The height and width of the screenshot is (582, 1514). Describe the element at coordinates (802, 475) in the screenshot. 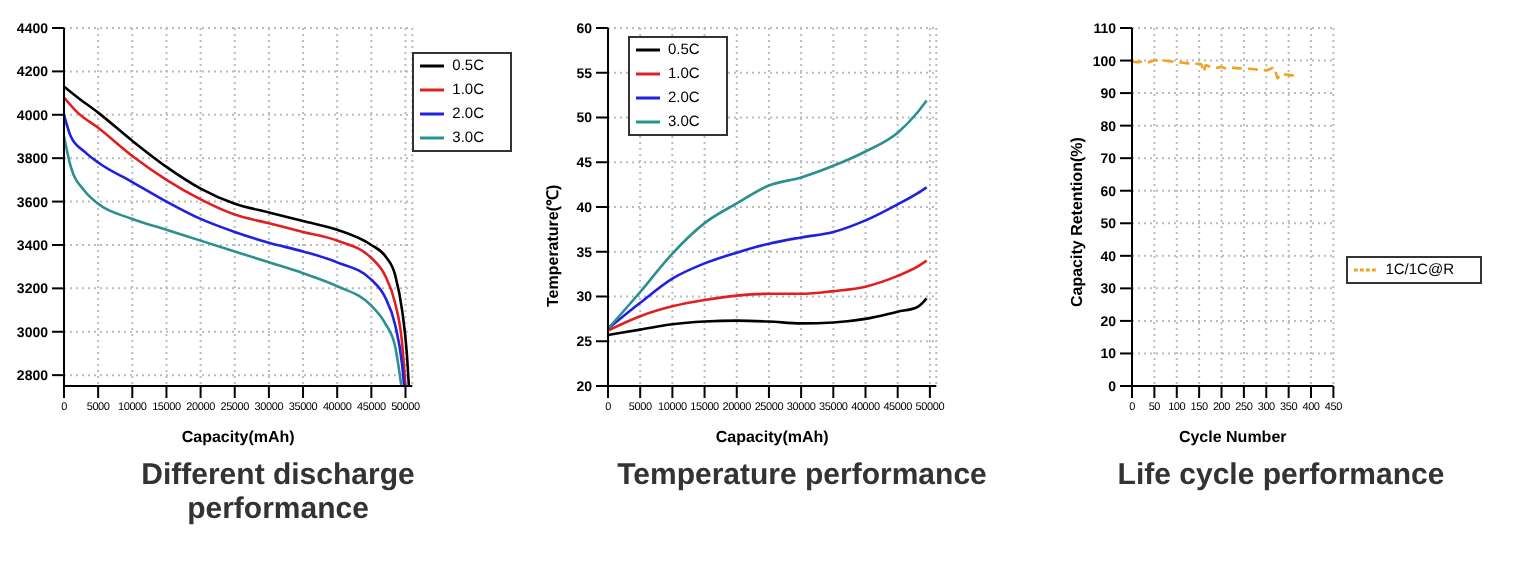

I see `text: Temperature performance` at that location.